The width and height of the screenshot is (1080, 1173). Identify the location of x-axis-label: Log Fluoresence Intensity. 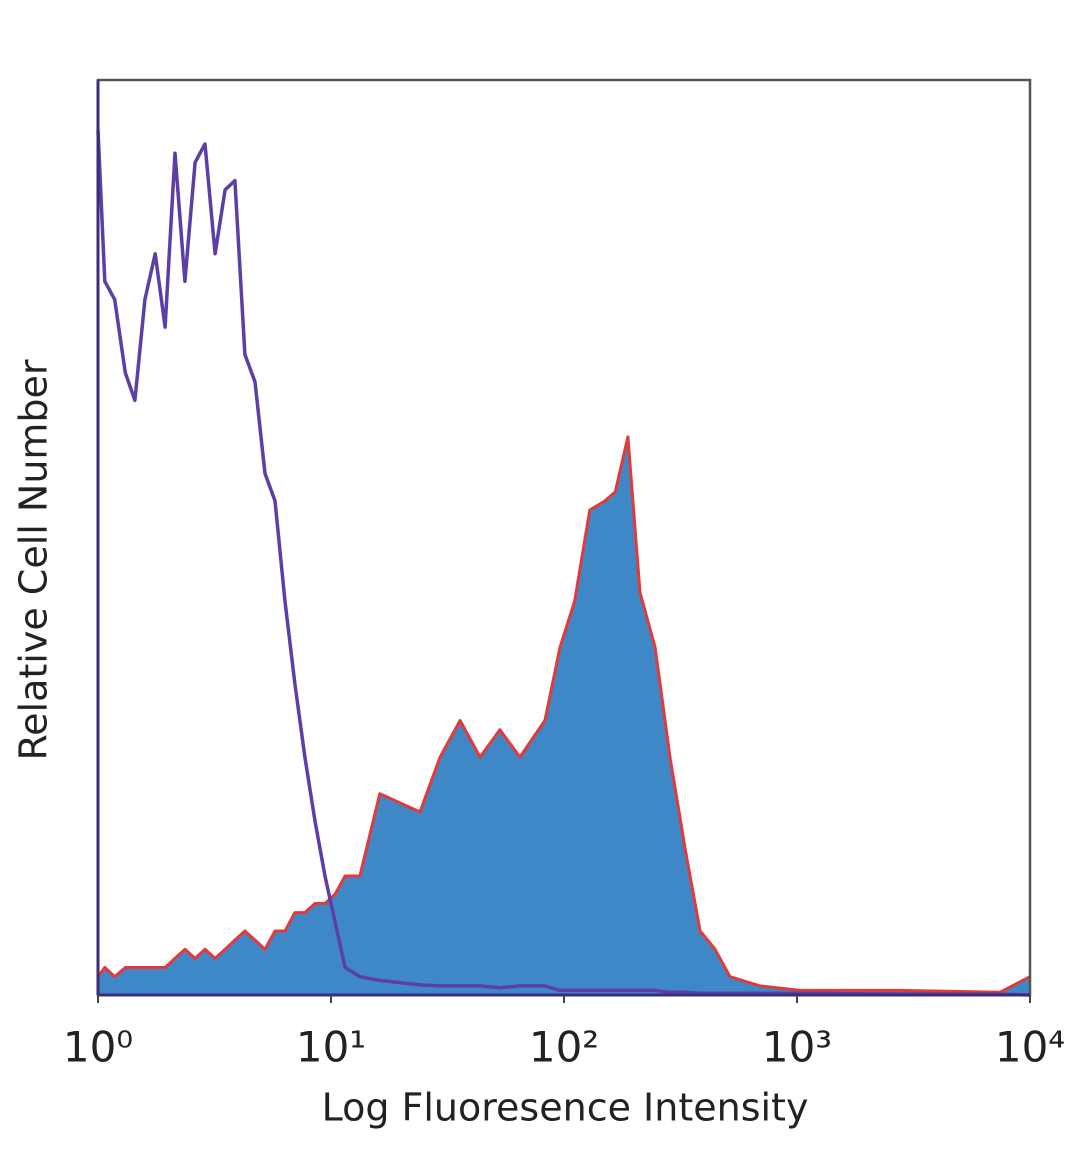
(565, 1108).